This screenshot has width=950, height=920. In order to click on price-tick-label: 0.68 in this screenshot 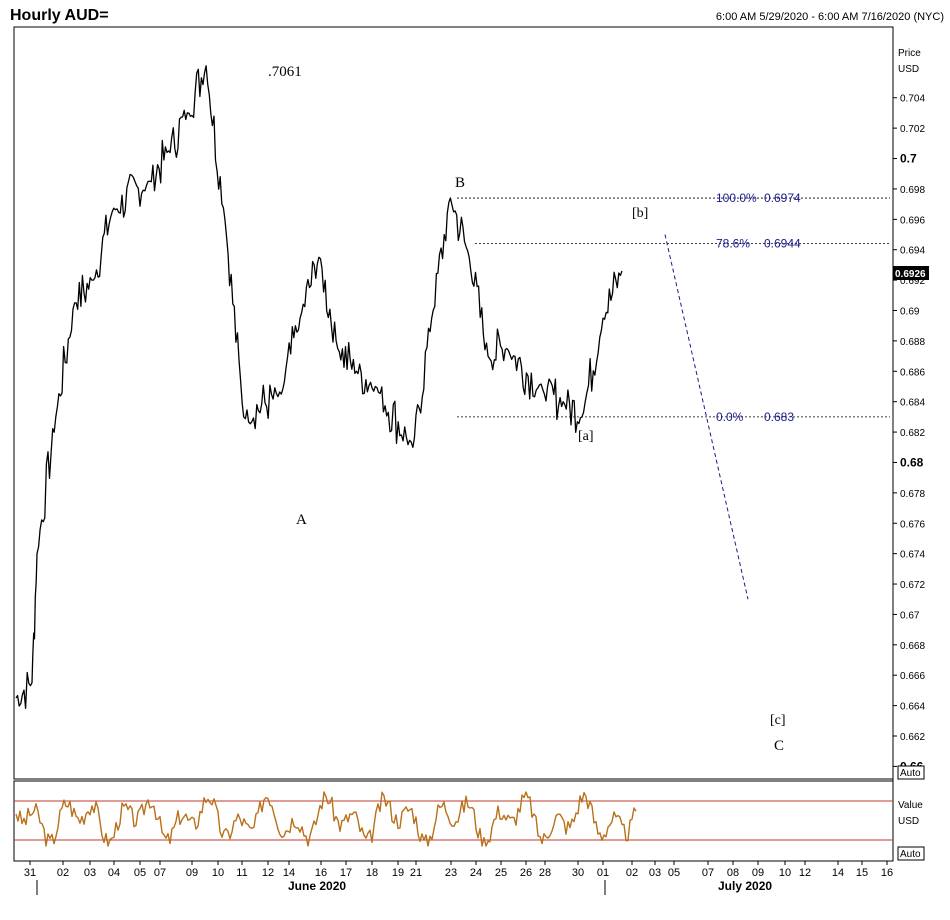, I will do `click(912, 462)`.